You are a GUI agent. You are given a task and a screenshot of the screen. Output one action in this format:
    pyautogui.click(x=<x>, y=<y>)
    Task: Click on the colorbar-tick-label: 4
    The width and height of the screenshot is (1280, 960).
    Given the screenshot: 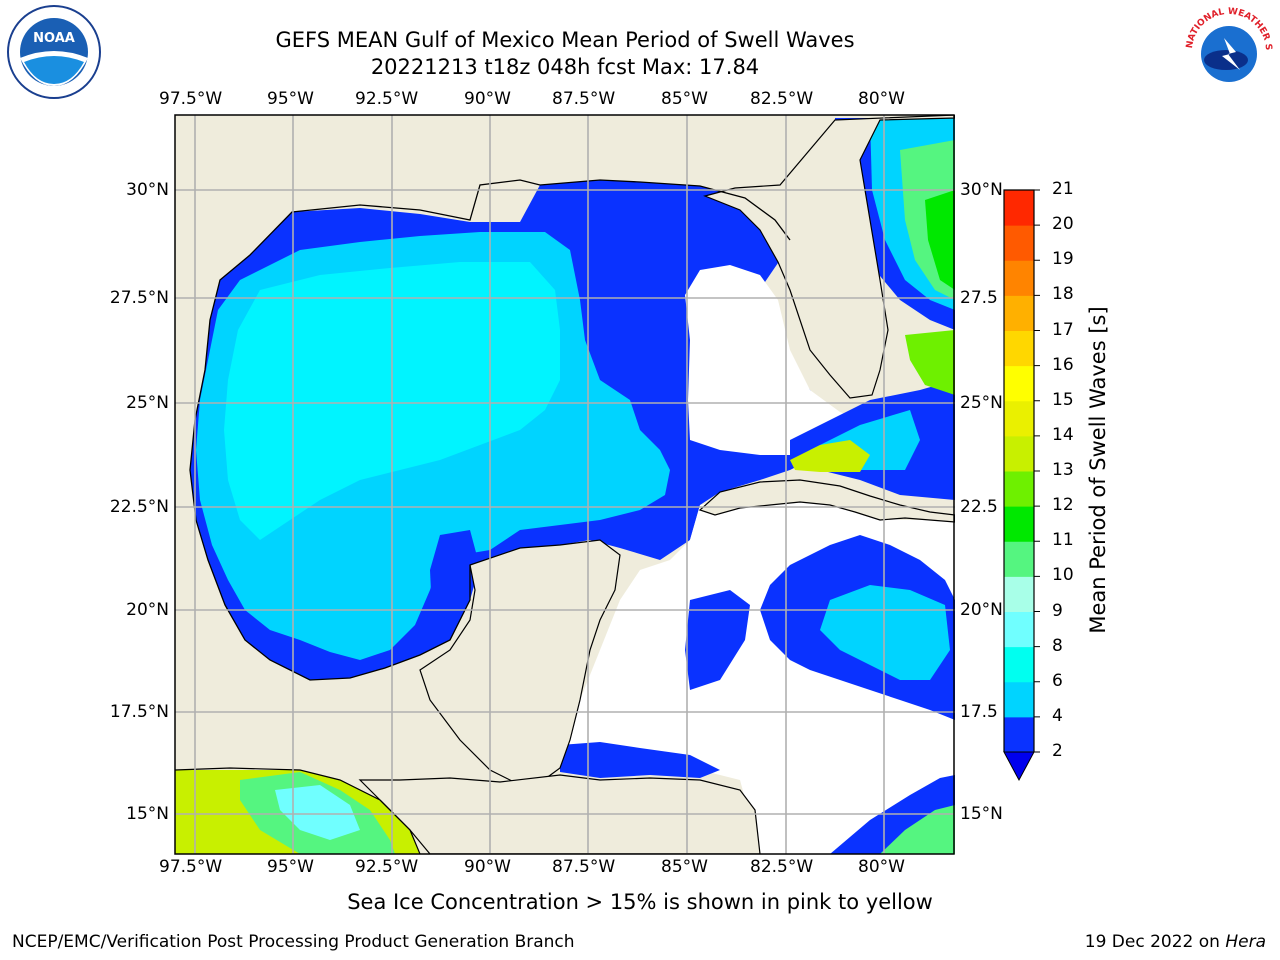 What is the action you would take?
    pyautogui.click(x=1057, y=715)
    